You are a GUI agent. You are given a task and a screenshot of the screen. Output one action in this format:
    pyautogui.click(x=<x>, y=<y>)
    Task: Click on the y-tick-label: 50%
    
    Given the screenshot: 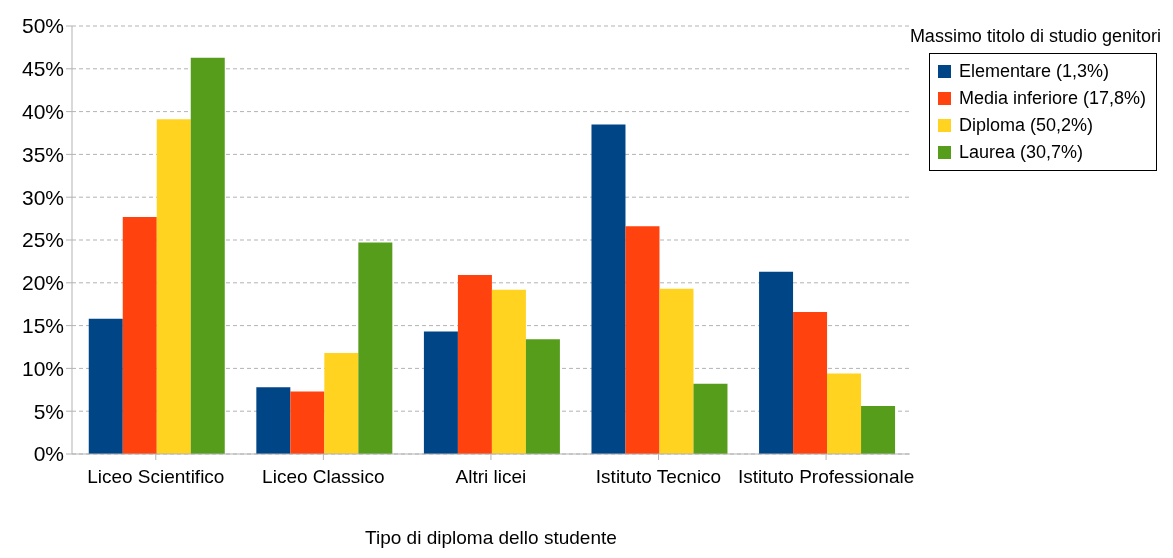 What is the action you would take?
    pyautogui.click(x=42, y=26)
    